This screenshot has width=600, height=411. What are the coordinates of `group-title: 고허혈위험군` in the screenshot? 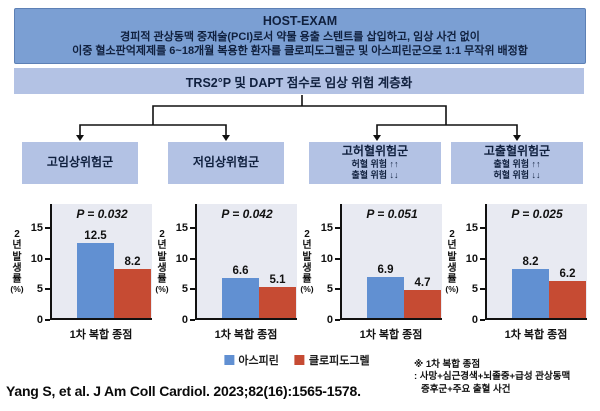 It's located at (375, 150).